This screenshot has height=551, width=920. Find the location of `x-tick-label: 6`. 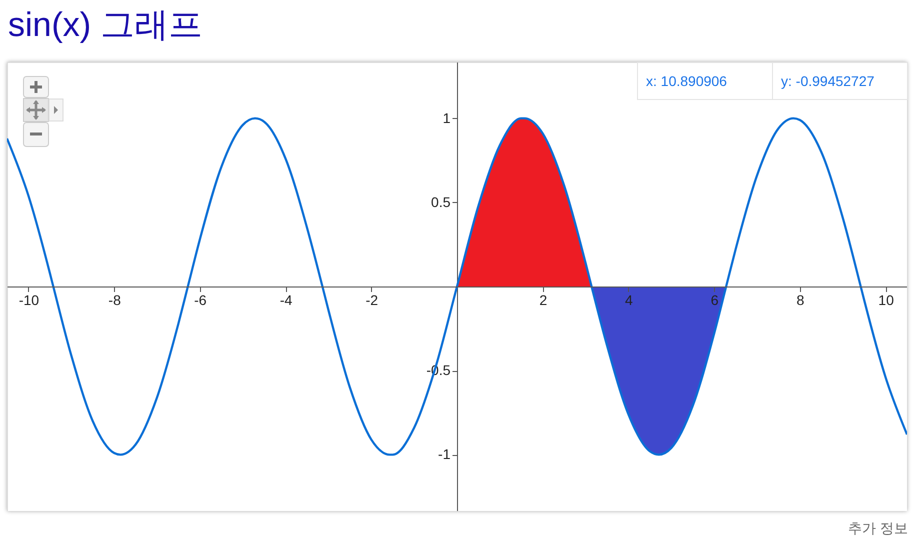

x-tick-label: 6 is located at coordinates (714, 300).